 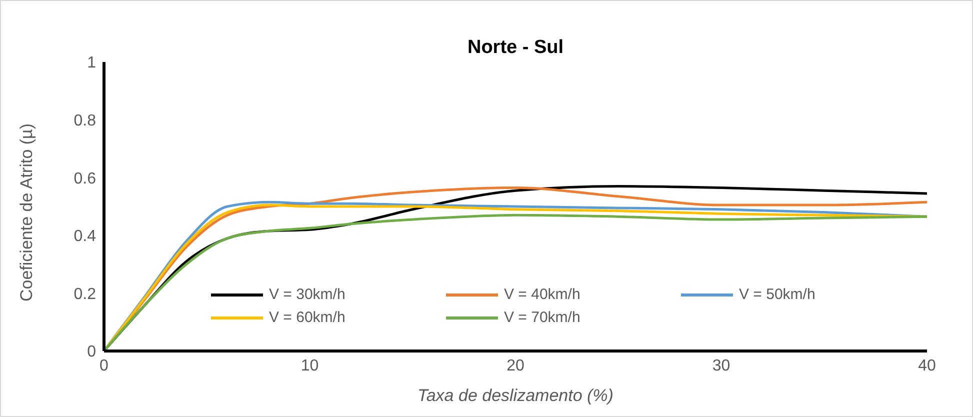 I want to click on legend-label: V = 60km/h, so click(x=307, y=317).